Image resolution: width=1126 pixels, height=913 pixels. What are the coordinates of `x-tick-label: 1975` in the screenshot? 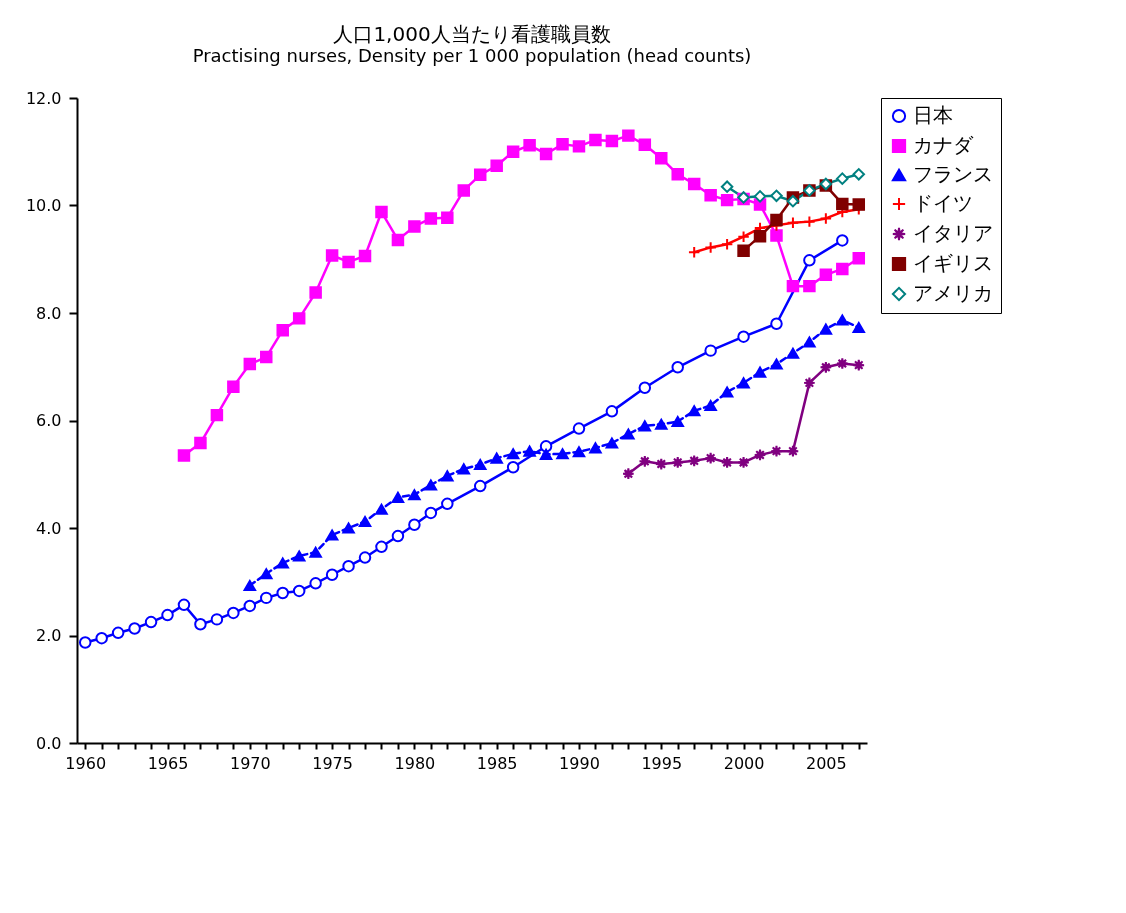 It's located at (332, 763).